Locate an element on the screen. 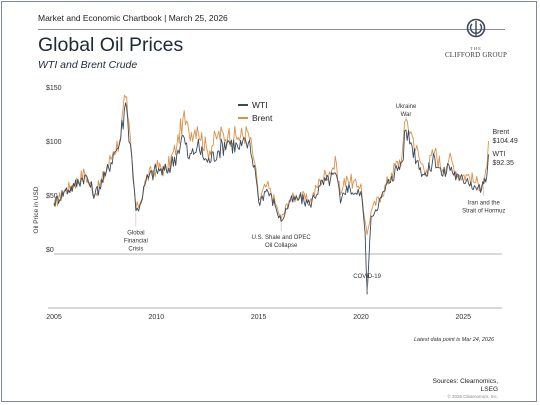  y-axis-label: Oil Price in USD is located at coordinates (36, 209).